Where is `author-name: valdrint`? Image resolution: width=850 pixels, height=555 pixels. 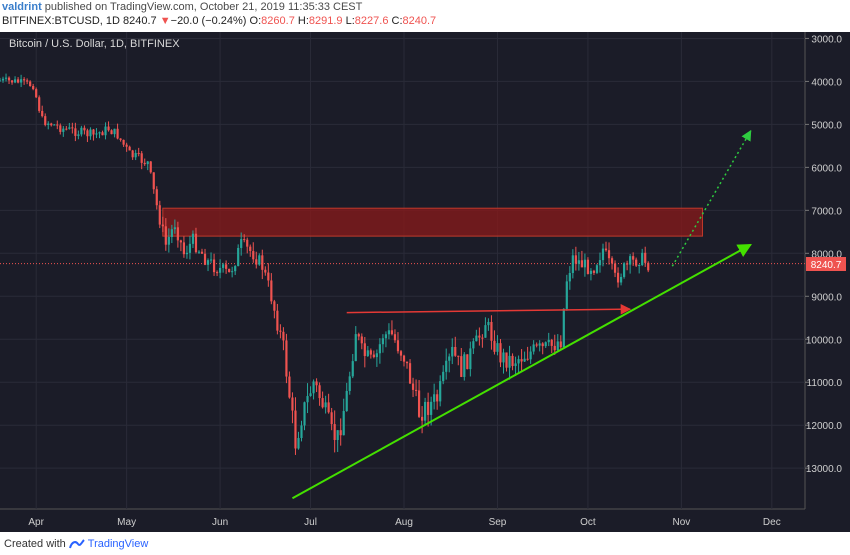 author-name: valdrint is located at coordinates (22, 7).